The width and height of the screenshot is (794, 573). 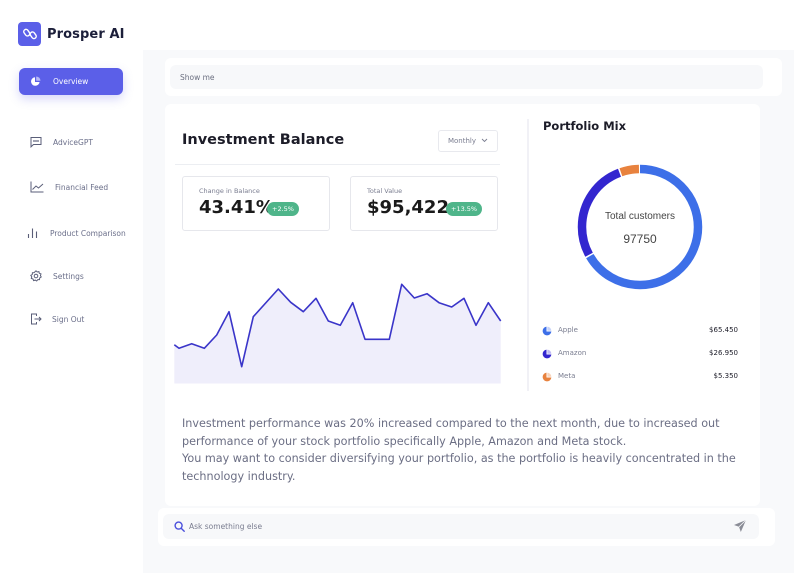 I want to click on sidebar-item-advicegpt: AdviceGPT, so click(x=61, y=142).